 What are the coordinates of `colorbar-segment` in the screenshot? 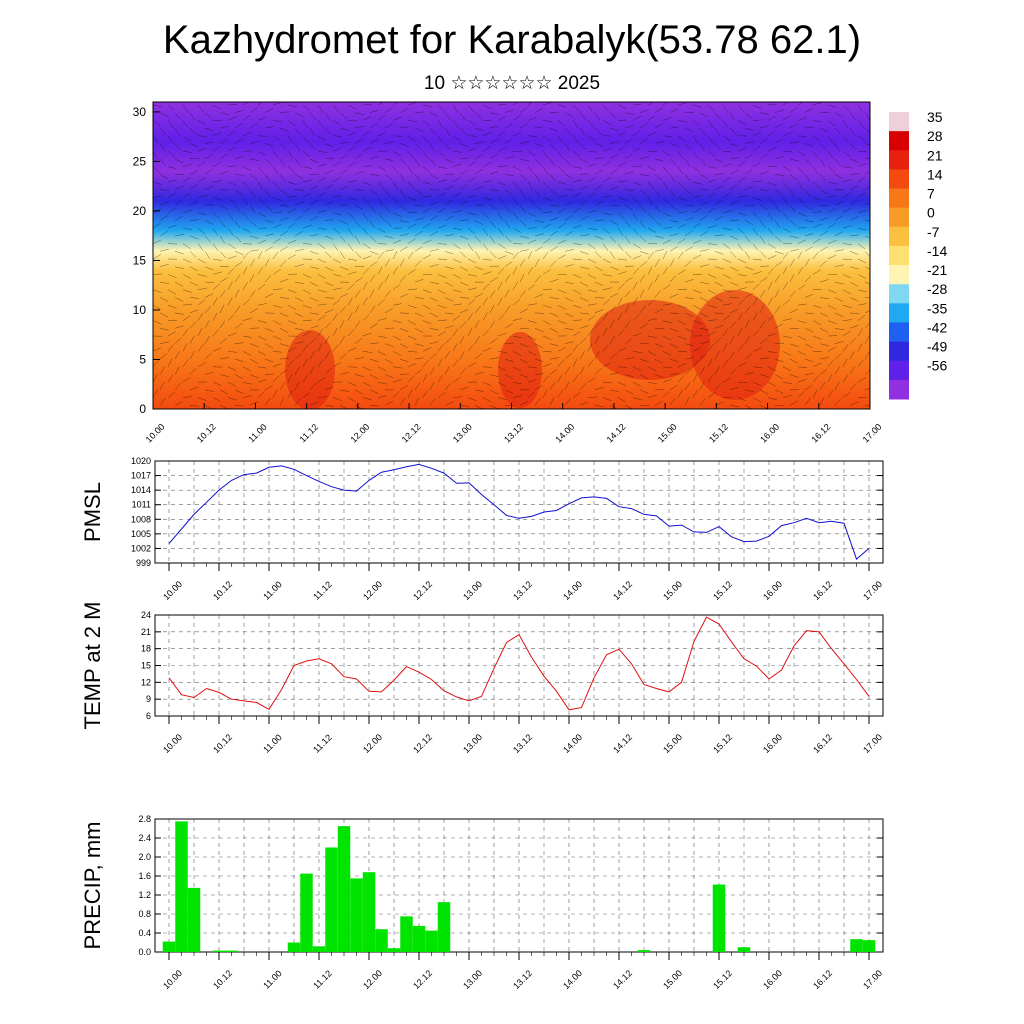 It's located at (899, 236).